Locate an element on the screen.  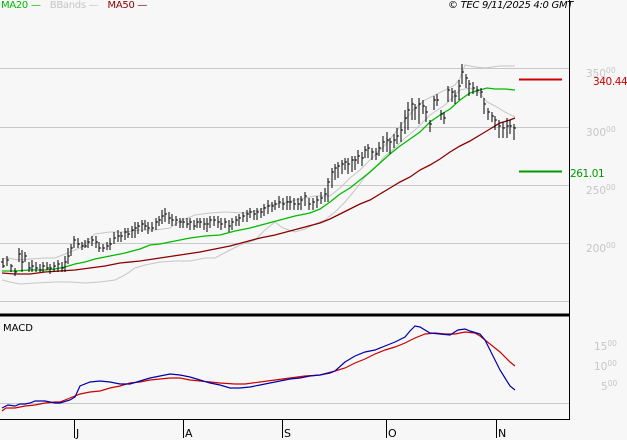
svg-text: S is located at coordinates (287, 433).